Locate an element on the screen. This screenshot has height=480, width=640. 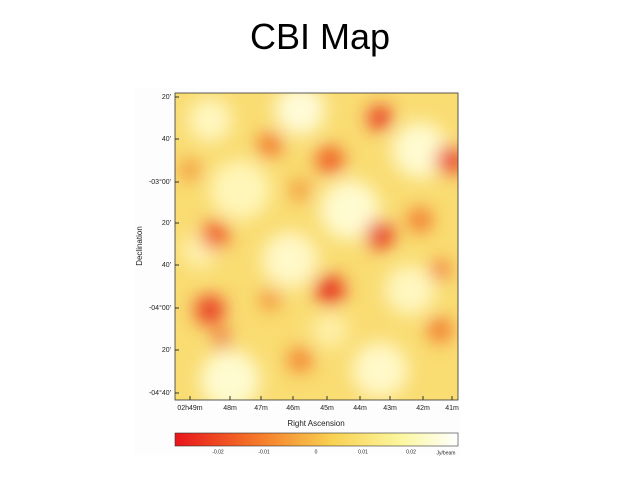
colorbar-label: 0.02 is located at coordinates (411, 452).